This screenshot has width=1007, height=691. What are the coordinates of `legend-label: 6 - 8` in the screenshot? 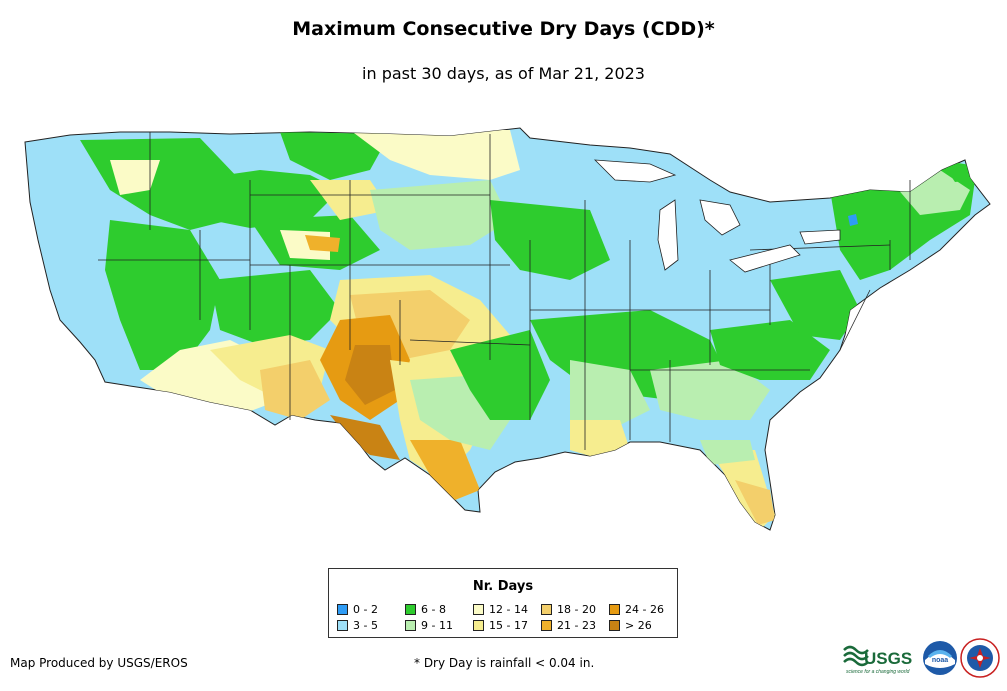 It's located at (433, 609).